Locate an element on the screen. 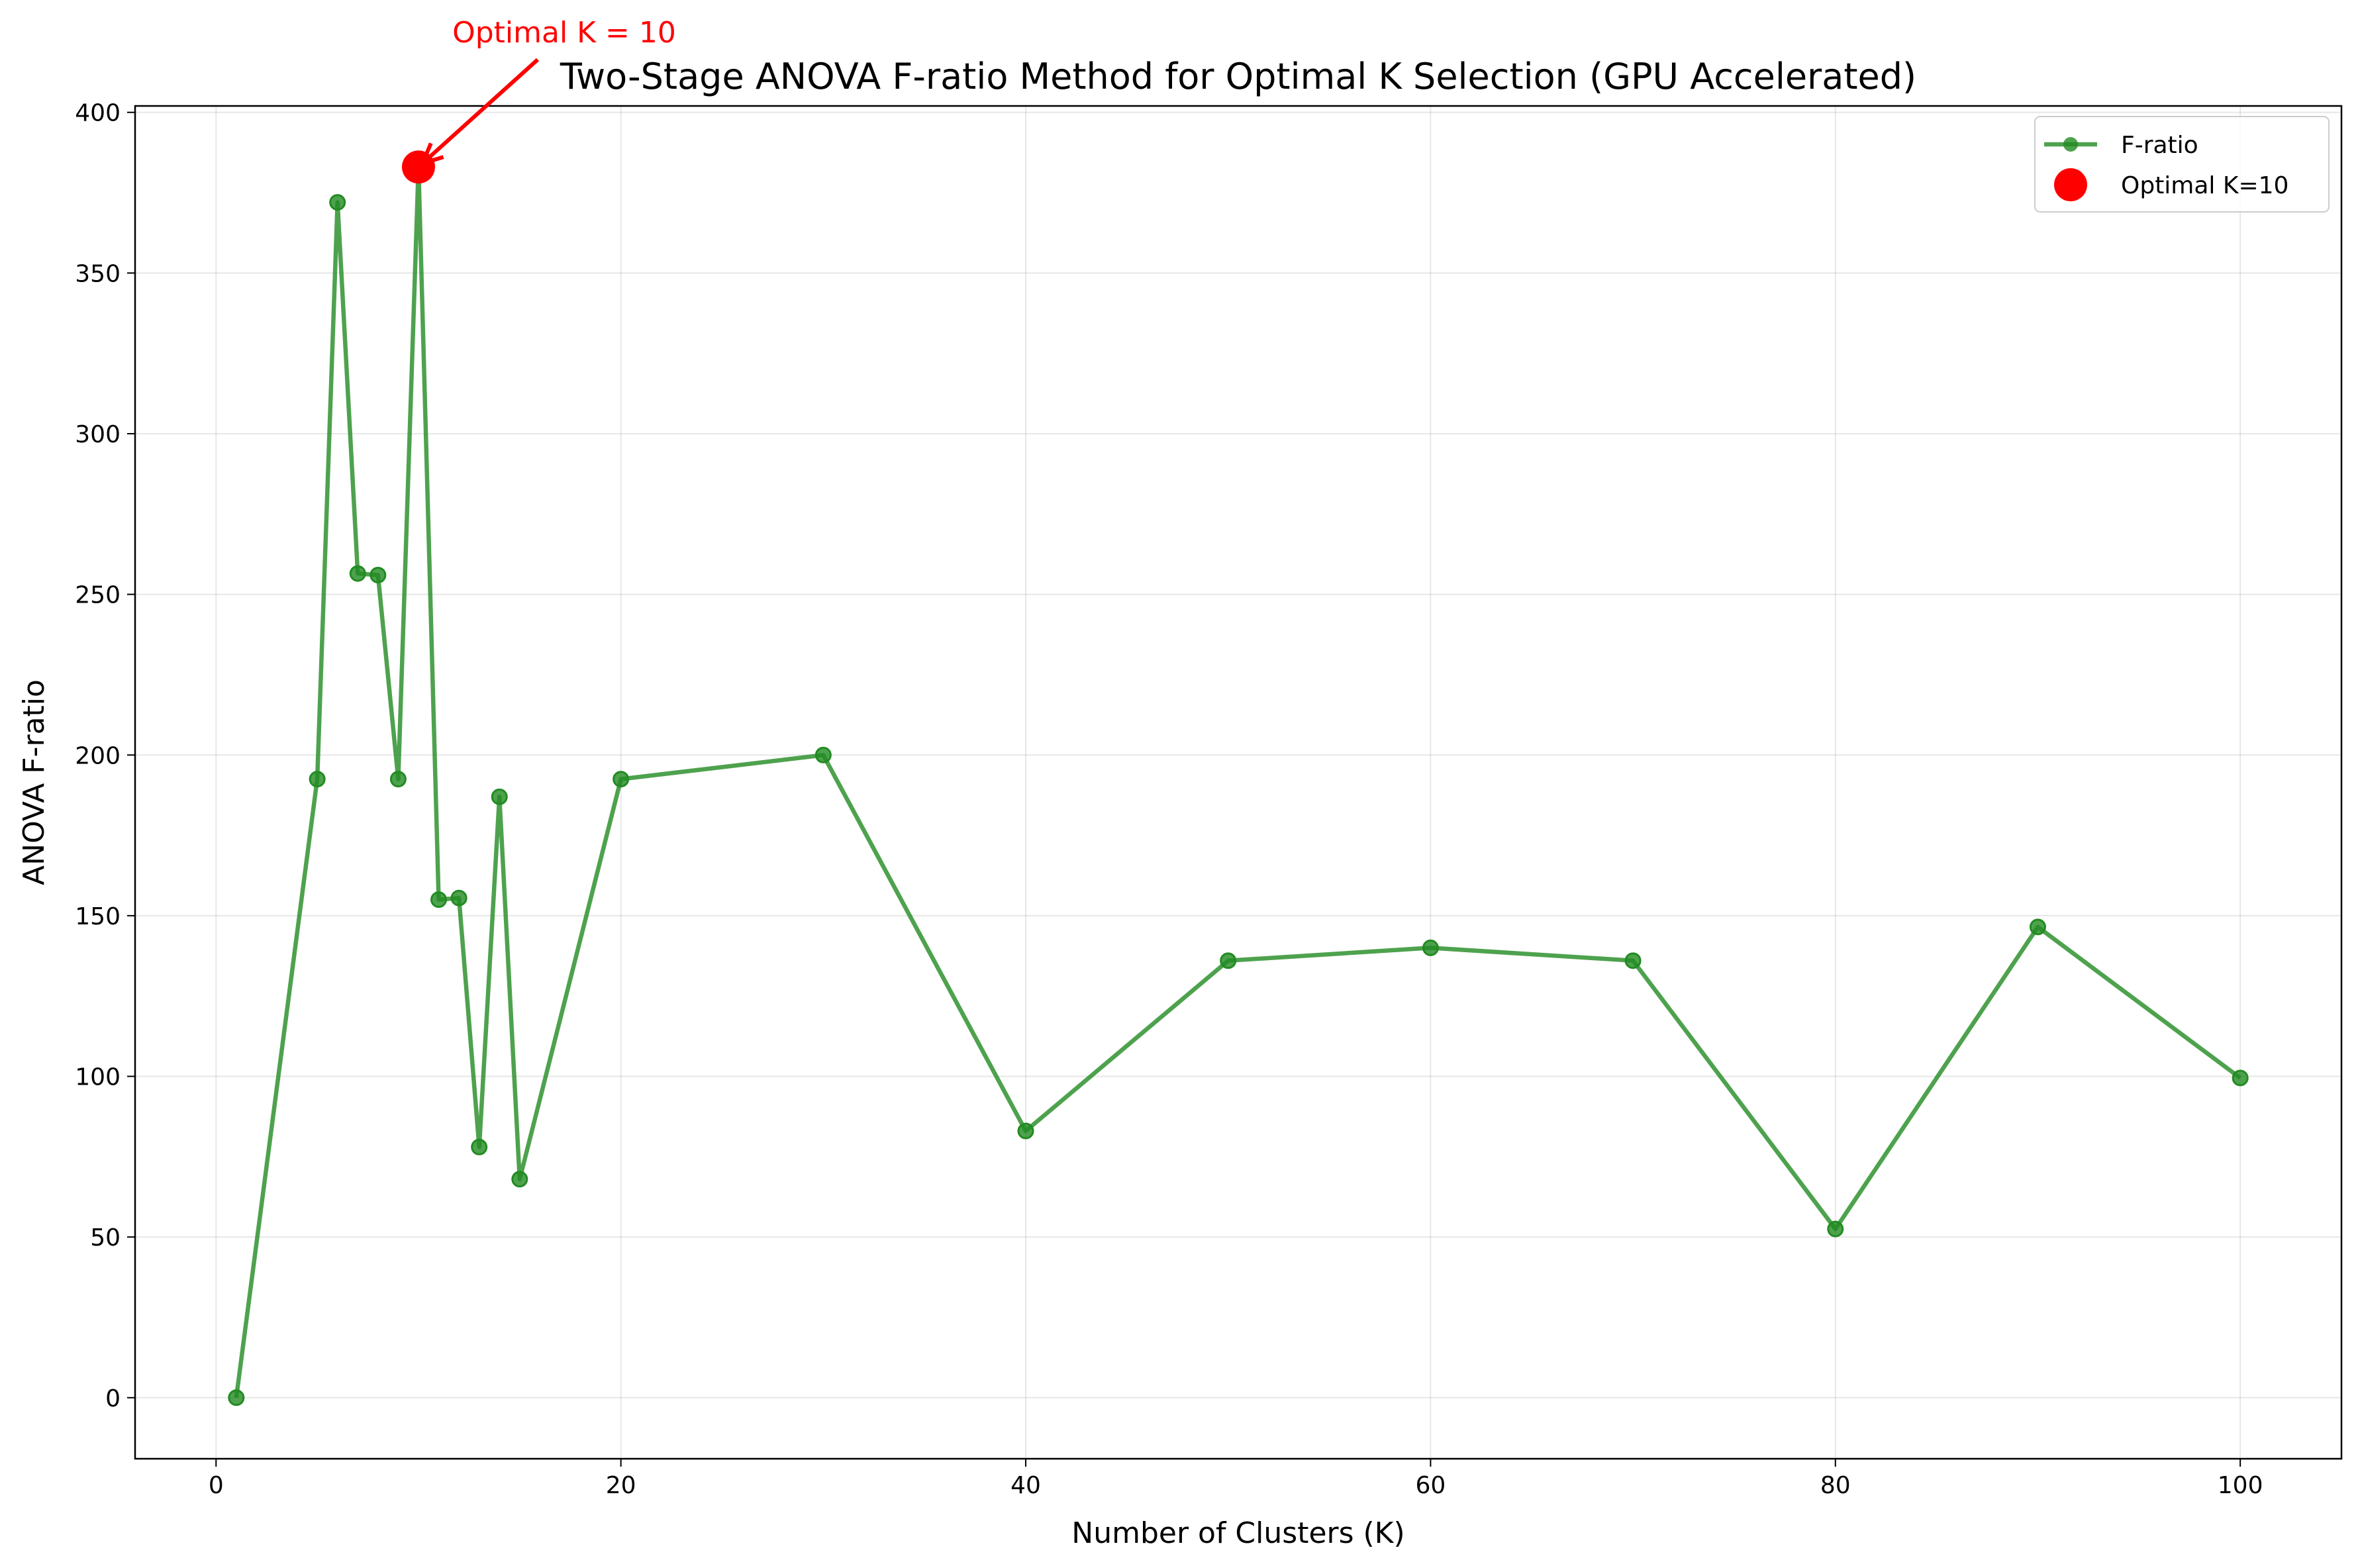  x-tick-label: 20 is located at coordinates (621, 1485).